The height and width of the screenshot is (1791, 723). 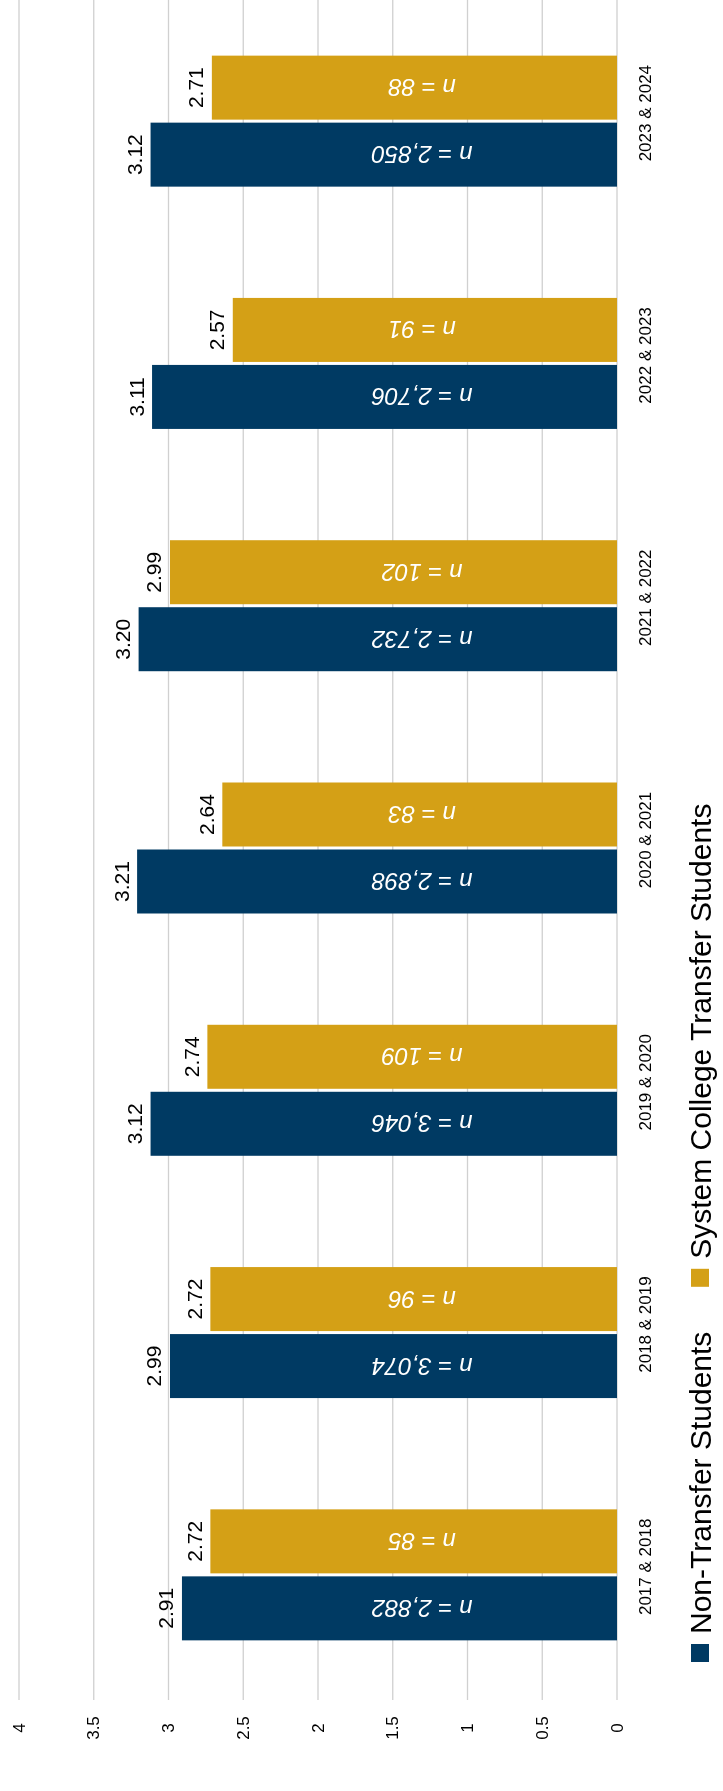 What do you see at coordinates (191, 1057) in the screenshot?
I see `data-label: 2.74` at bounding box center [191, 1057].